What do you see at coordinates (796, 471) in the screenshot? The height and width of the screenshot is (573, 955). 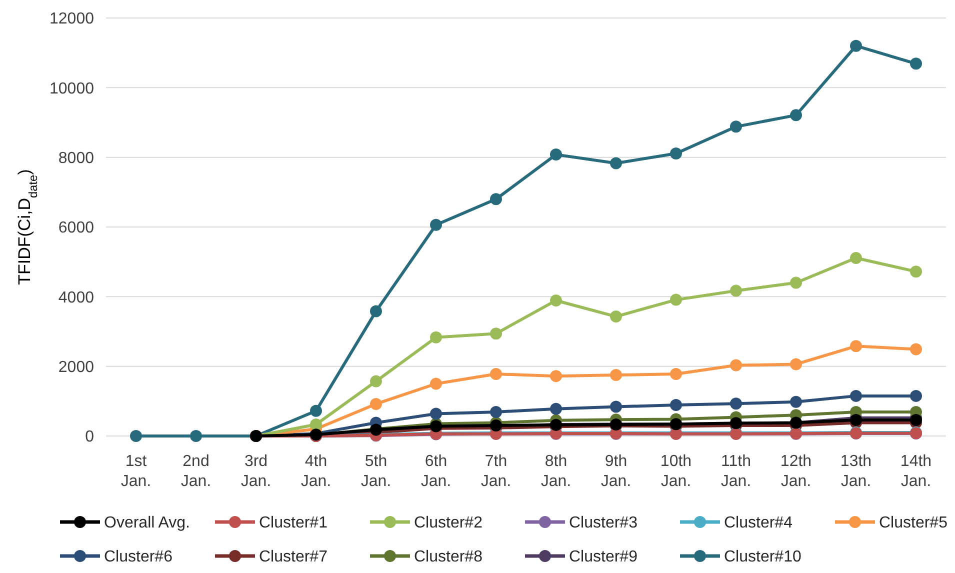 I see `x-tick-label: 12th Jan.` at bounding box center [796, 471].